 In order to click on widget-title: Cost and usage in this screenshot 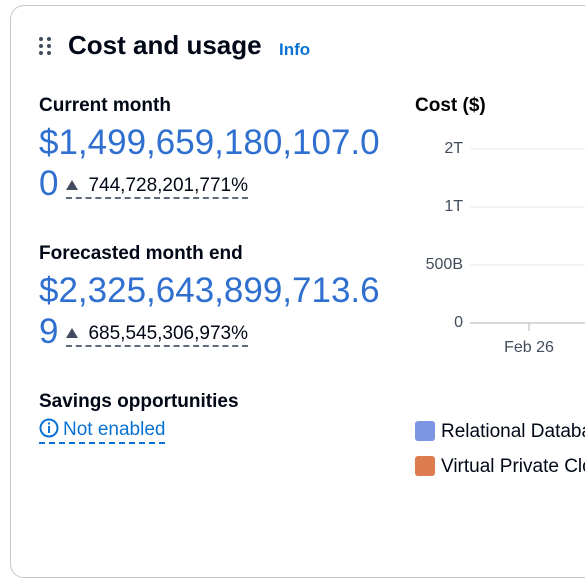, I will do `click(165, 45)`.